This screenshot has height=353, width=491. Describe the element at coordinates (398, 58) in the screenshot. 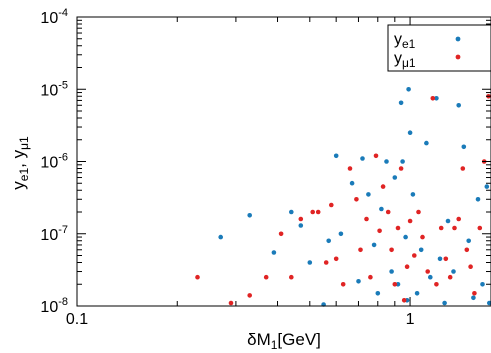

I see `legend-label-ymu1-main: y` at that location.